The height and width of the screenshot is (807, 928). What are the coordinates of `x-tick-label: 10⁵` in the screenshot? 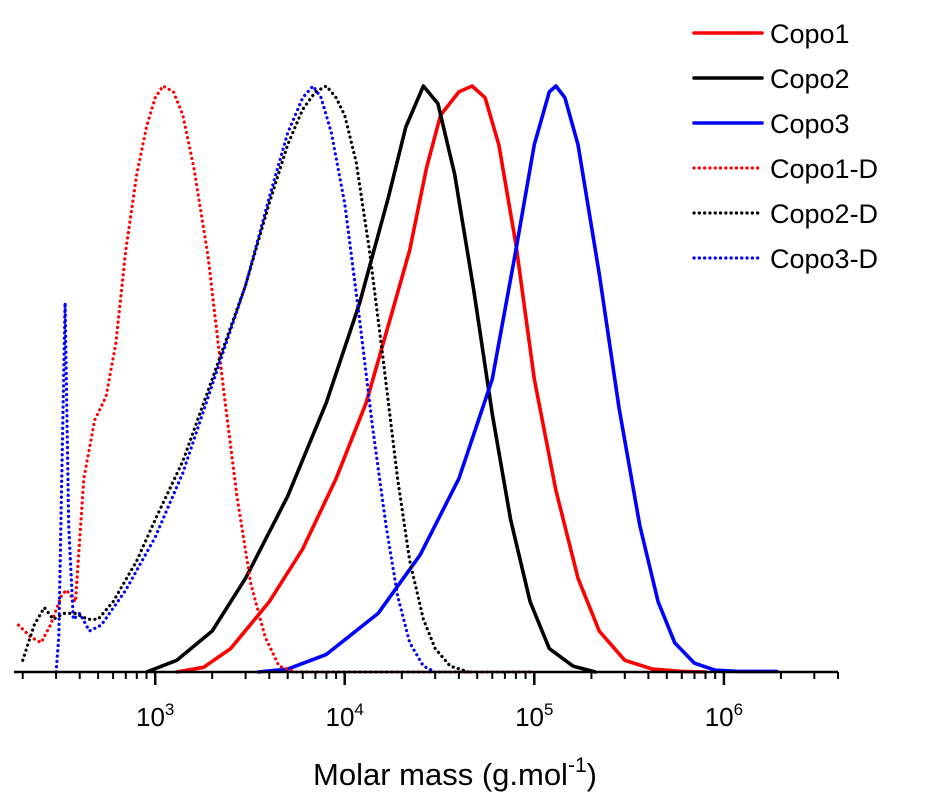 It's located at (534, 716).